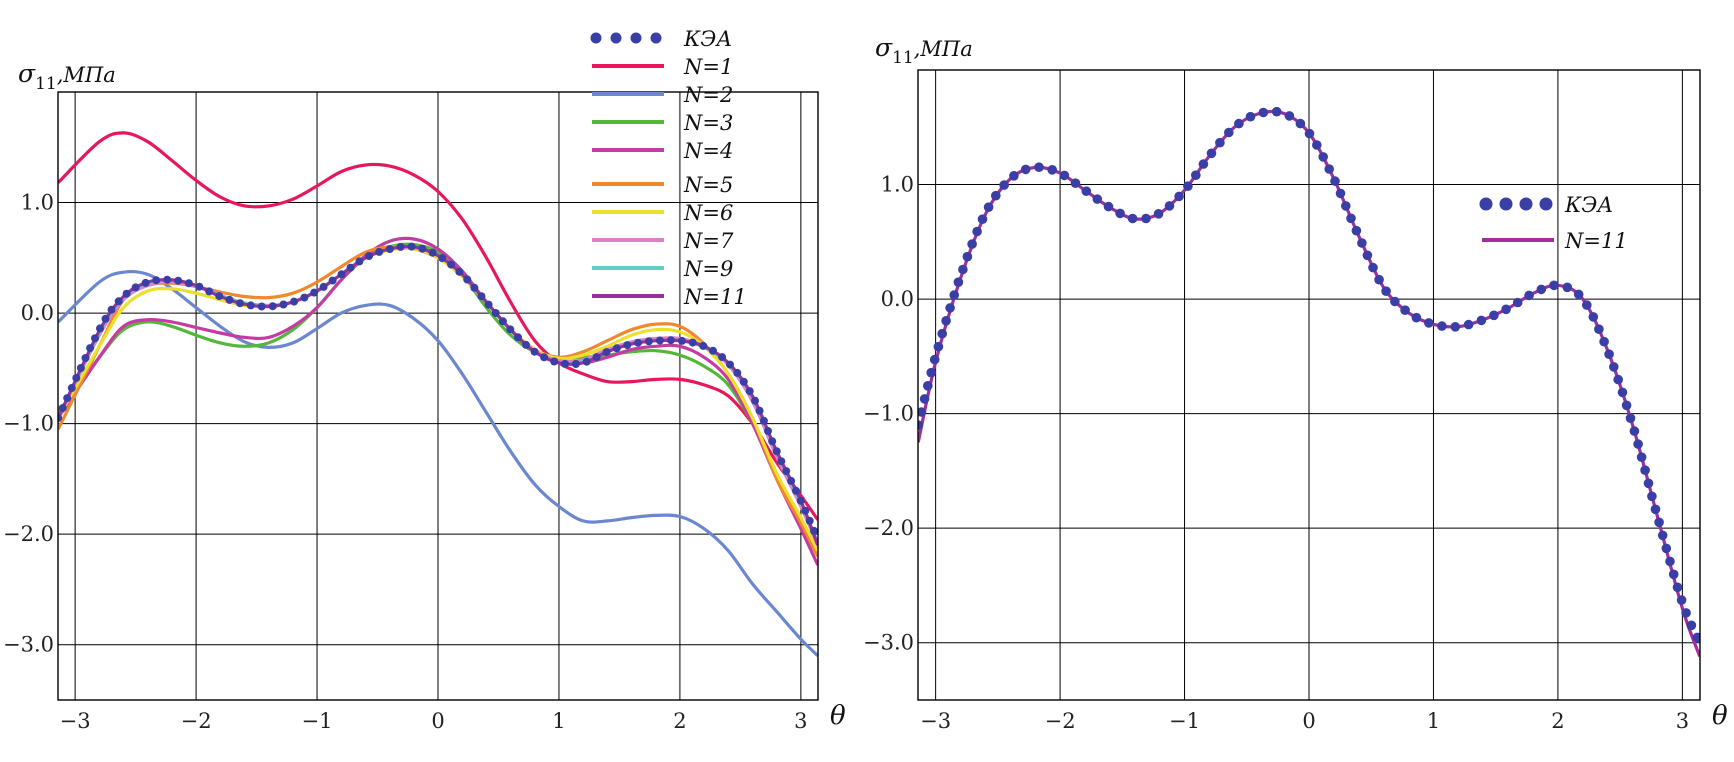 The height and width of the screenshot is (762, 1734). I want to click on left-legend-label: N=9, so click(708, 269).